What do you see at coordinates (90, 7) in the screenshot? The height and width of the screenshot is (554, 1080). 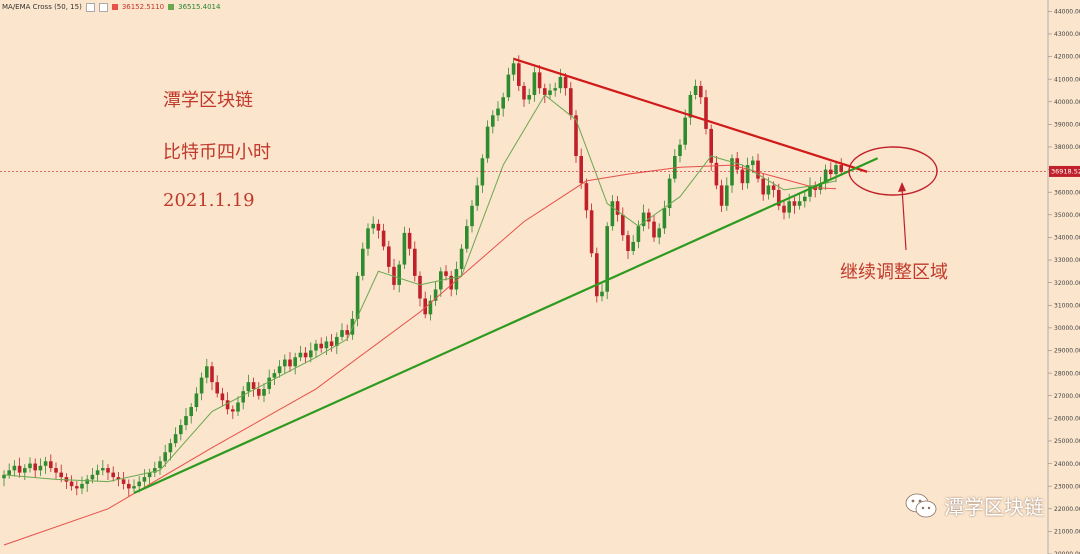 I see `indicator-settings-button` at bounding box center [90, 7].